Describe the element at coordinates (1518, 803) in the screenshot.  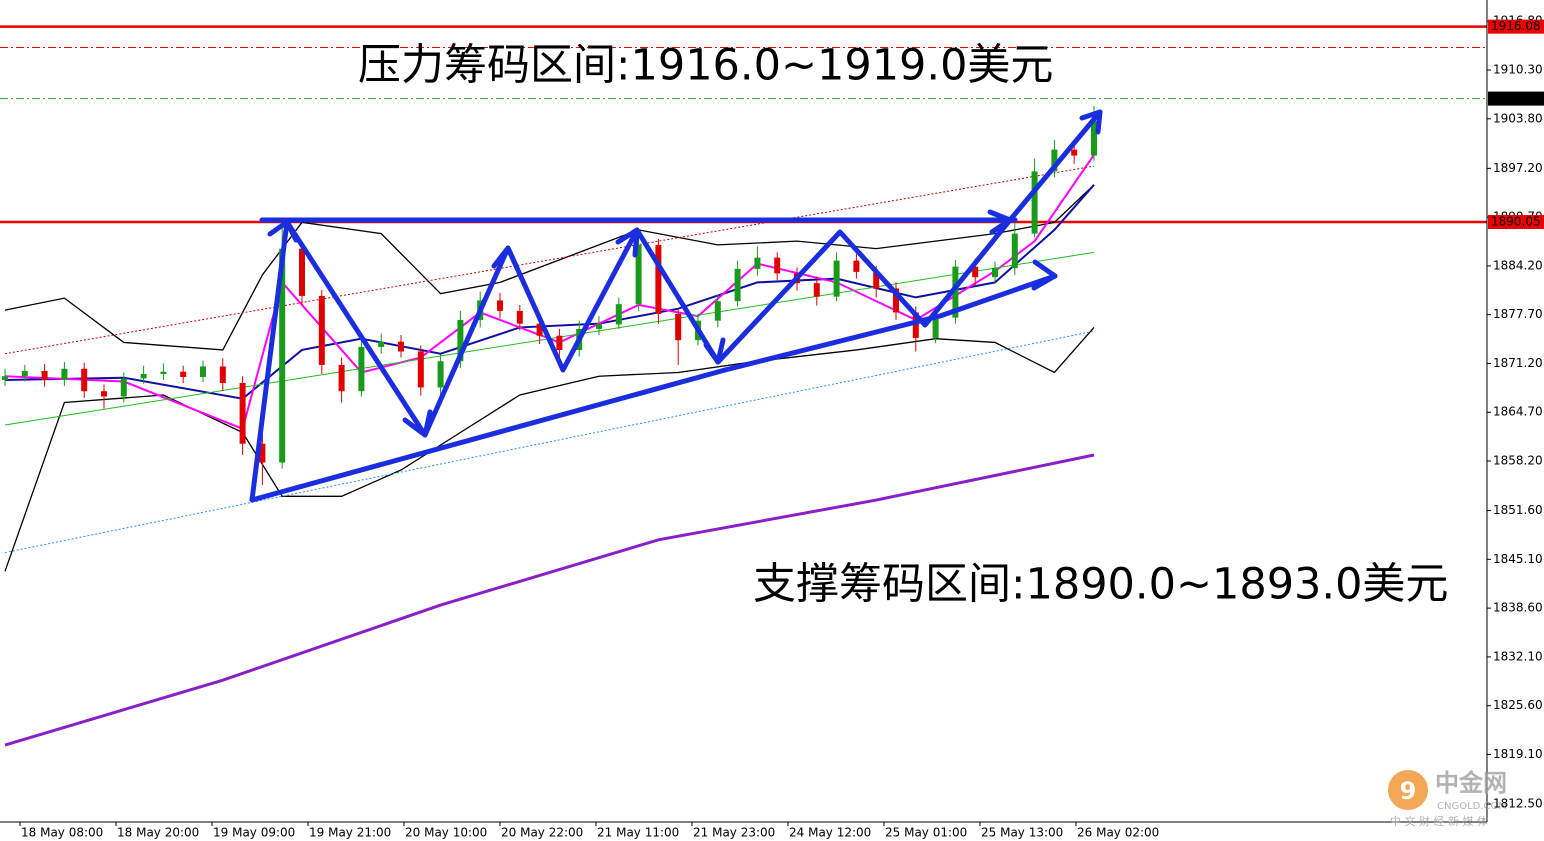
I see `y-tick-label: 1812.50` at that location.